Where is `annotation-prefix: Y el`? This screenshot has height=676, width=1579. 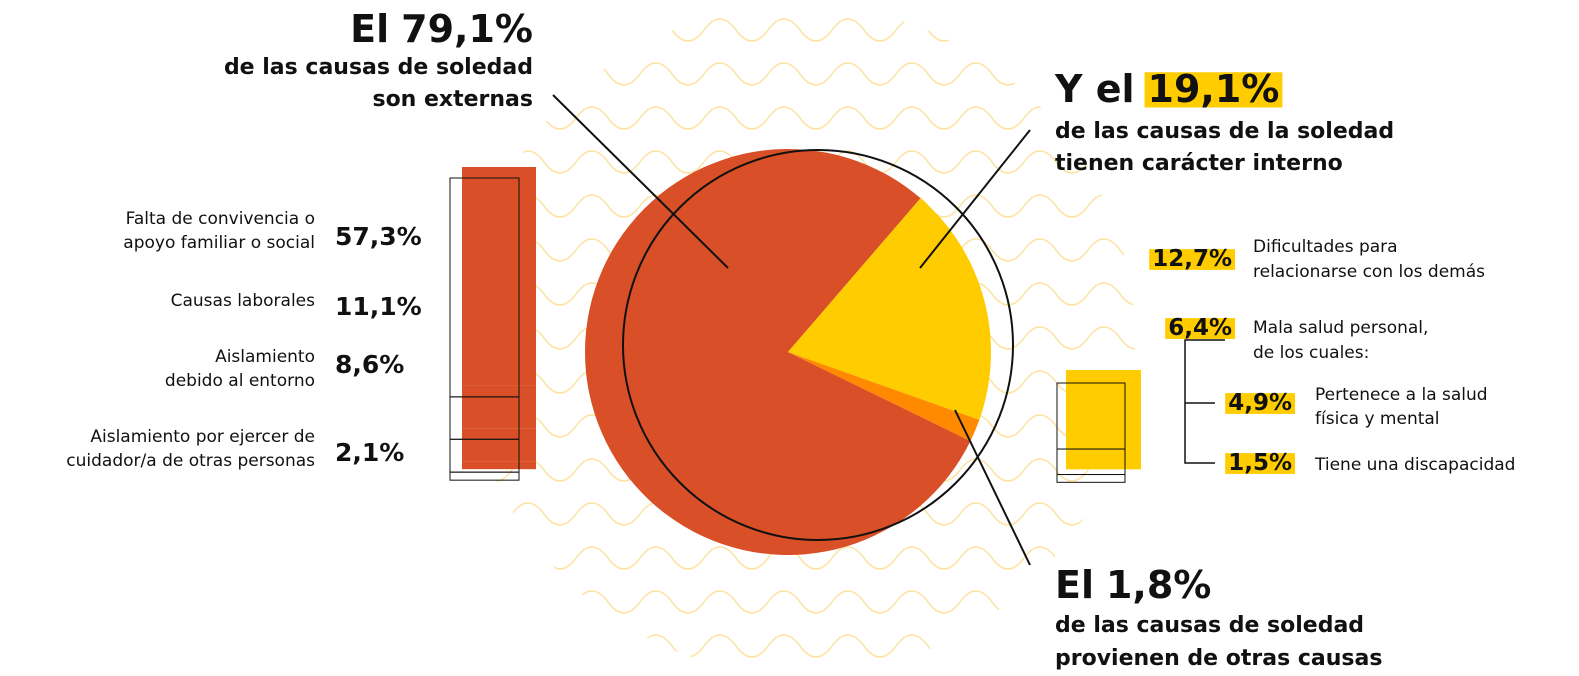
annotation-prefix: Y el is located at coordinates (1094, 89).